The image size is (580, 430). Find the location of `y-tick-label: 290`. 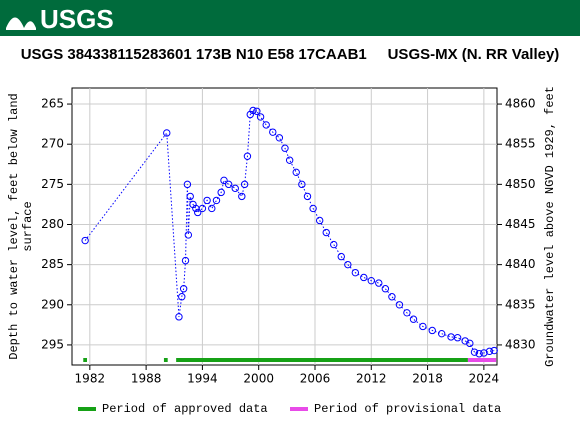

y-tick-label: 290 is located at coordinates (52, 304).